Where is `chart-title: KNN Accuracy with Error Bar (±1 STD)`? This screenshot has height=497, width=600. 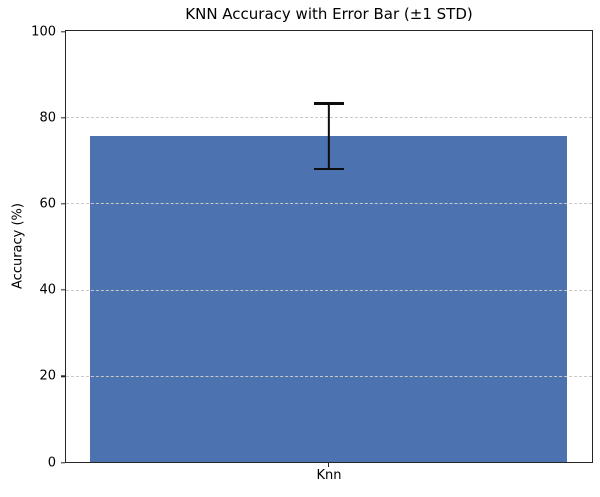 chart-title: KNN Accuracy with Error Bar (±1 STD) is located at coordinates (329, 14).